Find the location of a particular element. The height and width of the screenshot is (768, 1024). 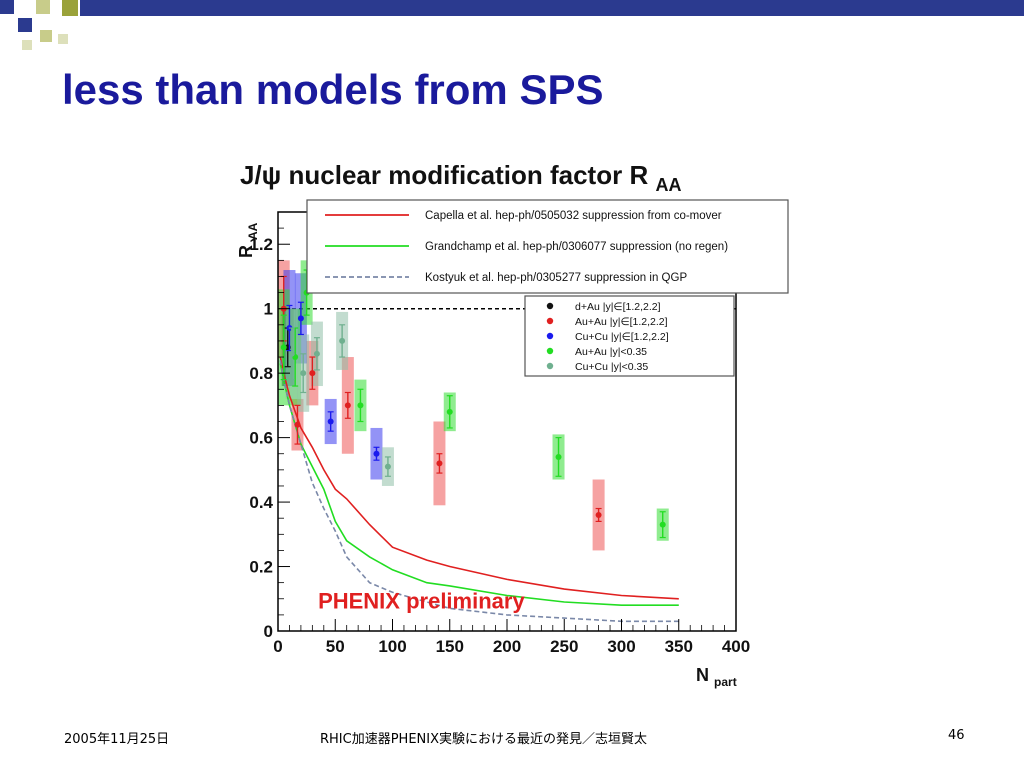

x-tick-label: 300 is located at coordinates (621, 646).